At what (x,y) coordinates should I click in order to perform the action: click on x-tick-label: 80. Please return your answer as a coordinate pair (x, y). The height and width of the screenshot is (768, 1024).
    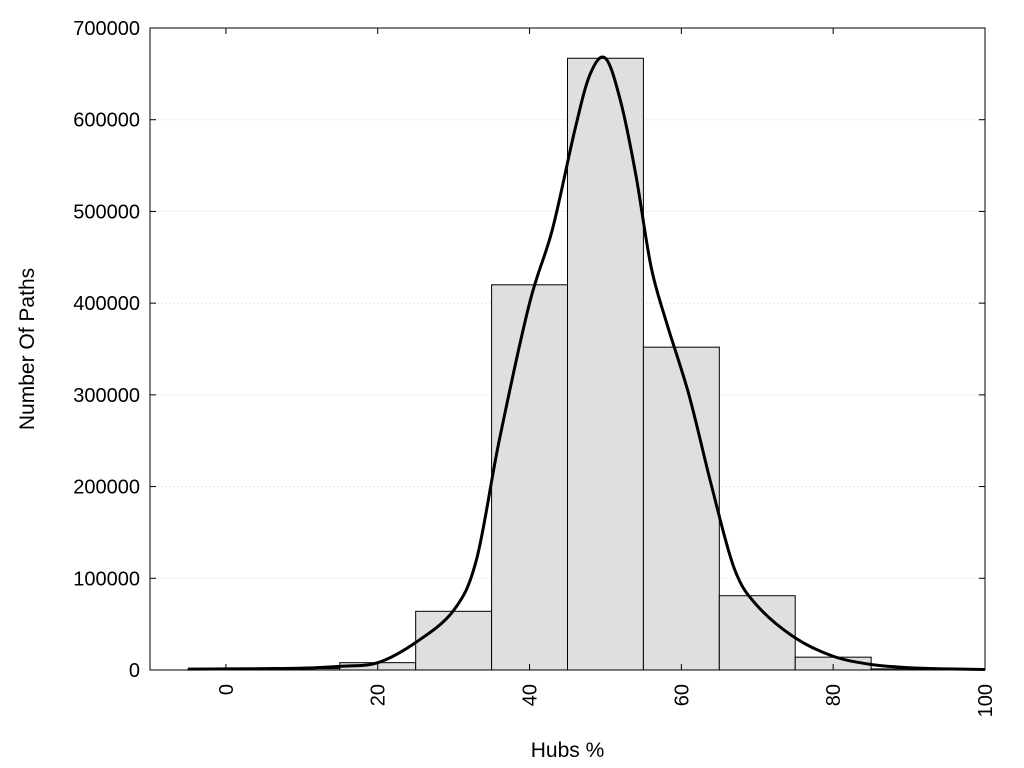
    Looking at the image, I should click on (834, 695).